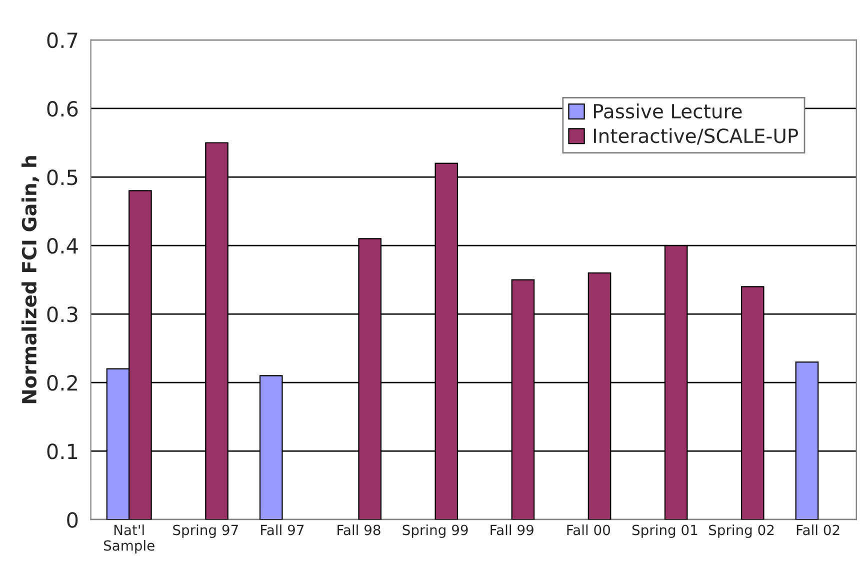  What do you see at coordinates (435, 531) in the screenshot?
I see `x-tick-label: Spring 99` at bounding box center [435, 531].